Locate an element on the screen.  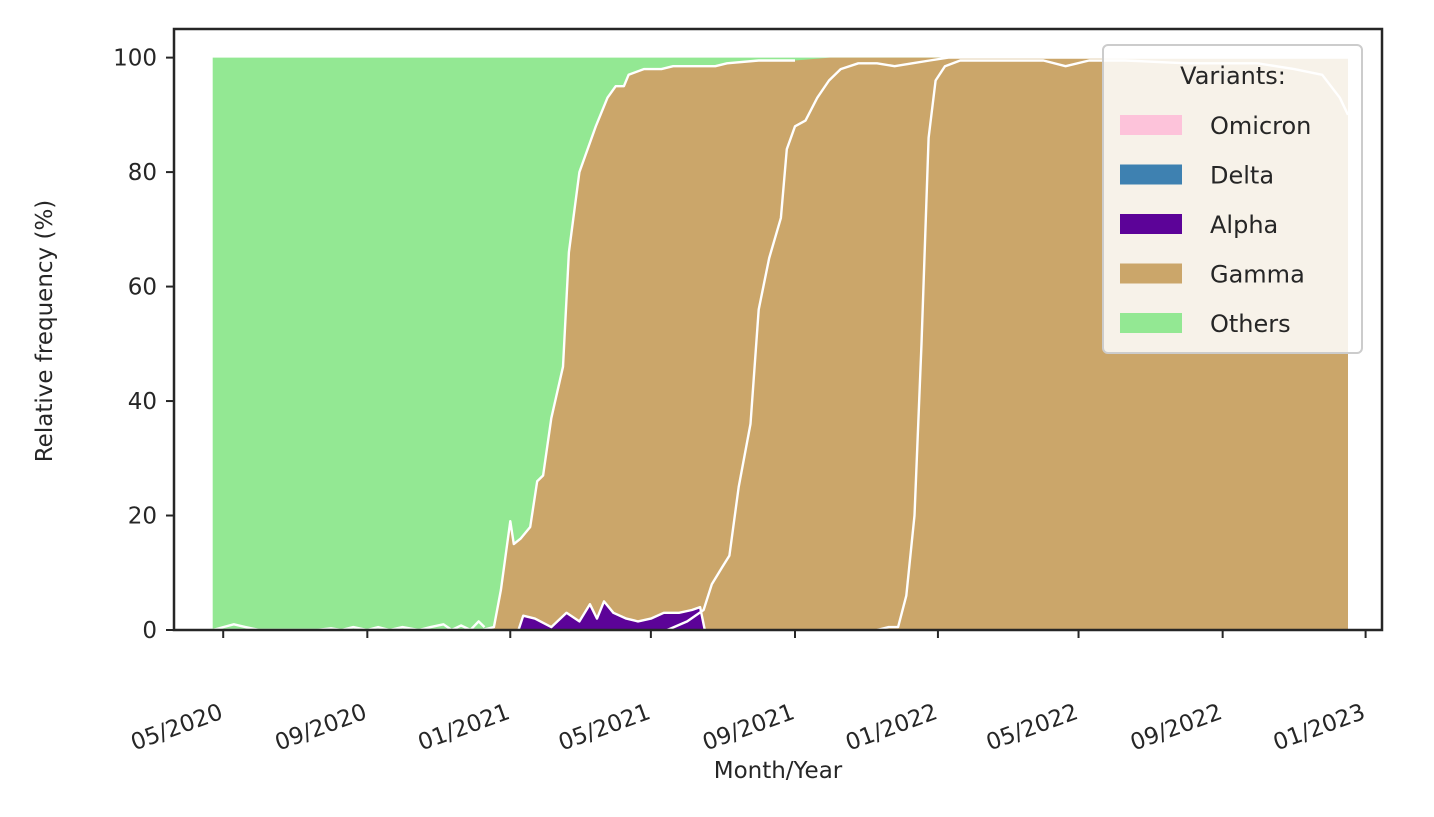
legend-label-others: Others is located at coordinates (1250, 324).